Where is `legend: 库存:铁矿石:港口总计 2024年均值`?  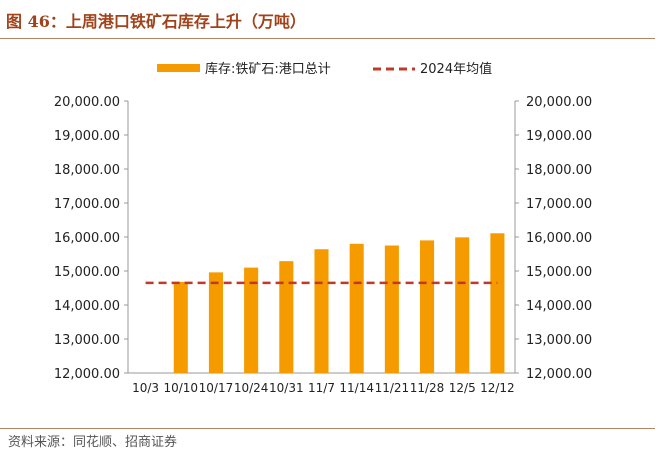
legend: 库存:铁矿石:港口总计 2024年均值 is located at coordinates (324, 69).